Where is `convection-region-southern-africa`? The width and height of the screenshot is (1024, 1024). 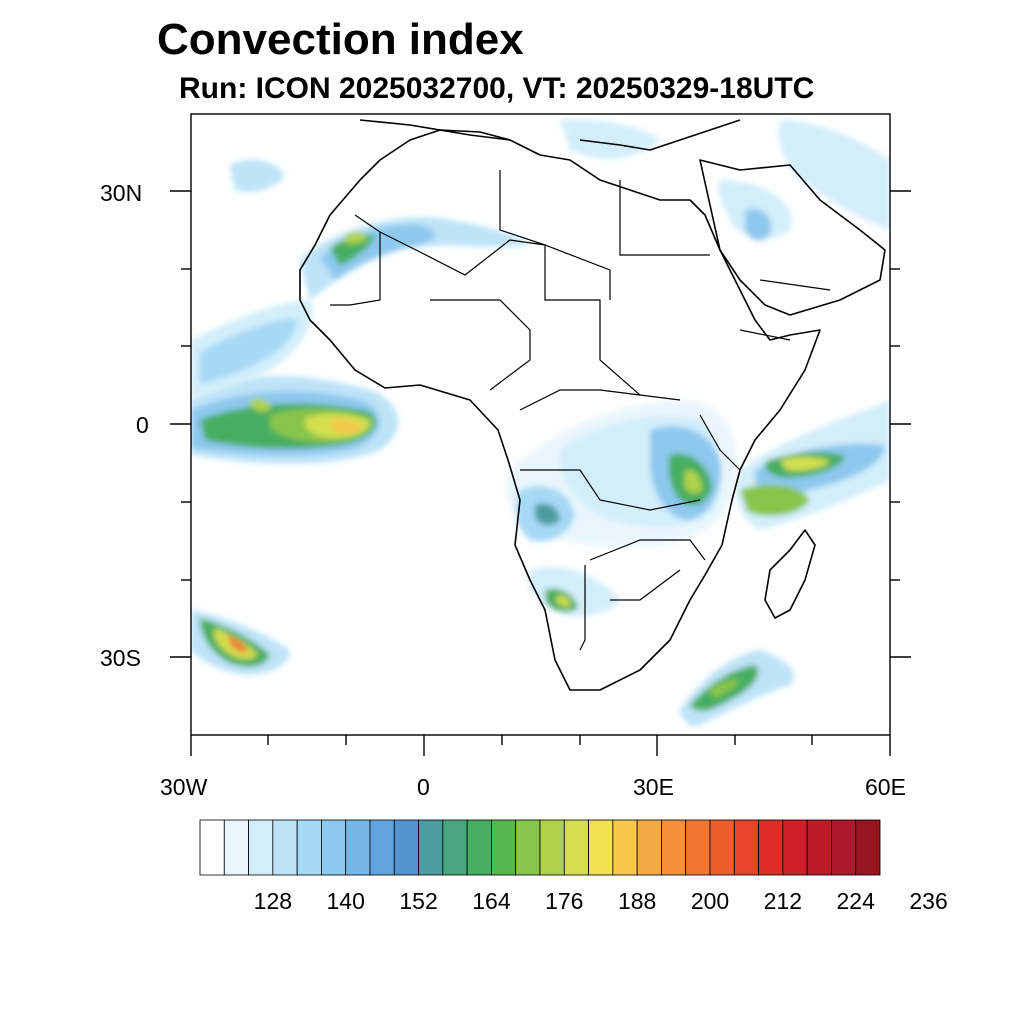
convection-region-southern-africa is located at coordinates (574, 591).